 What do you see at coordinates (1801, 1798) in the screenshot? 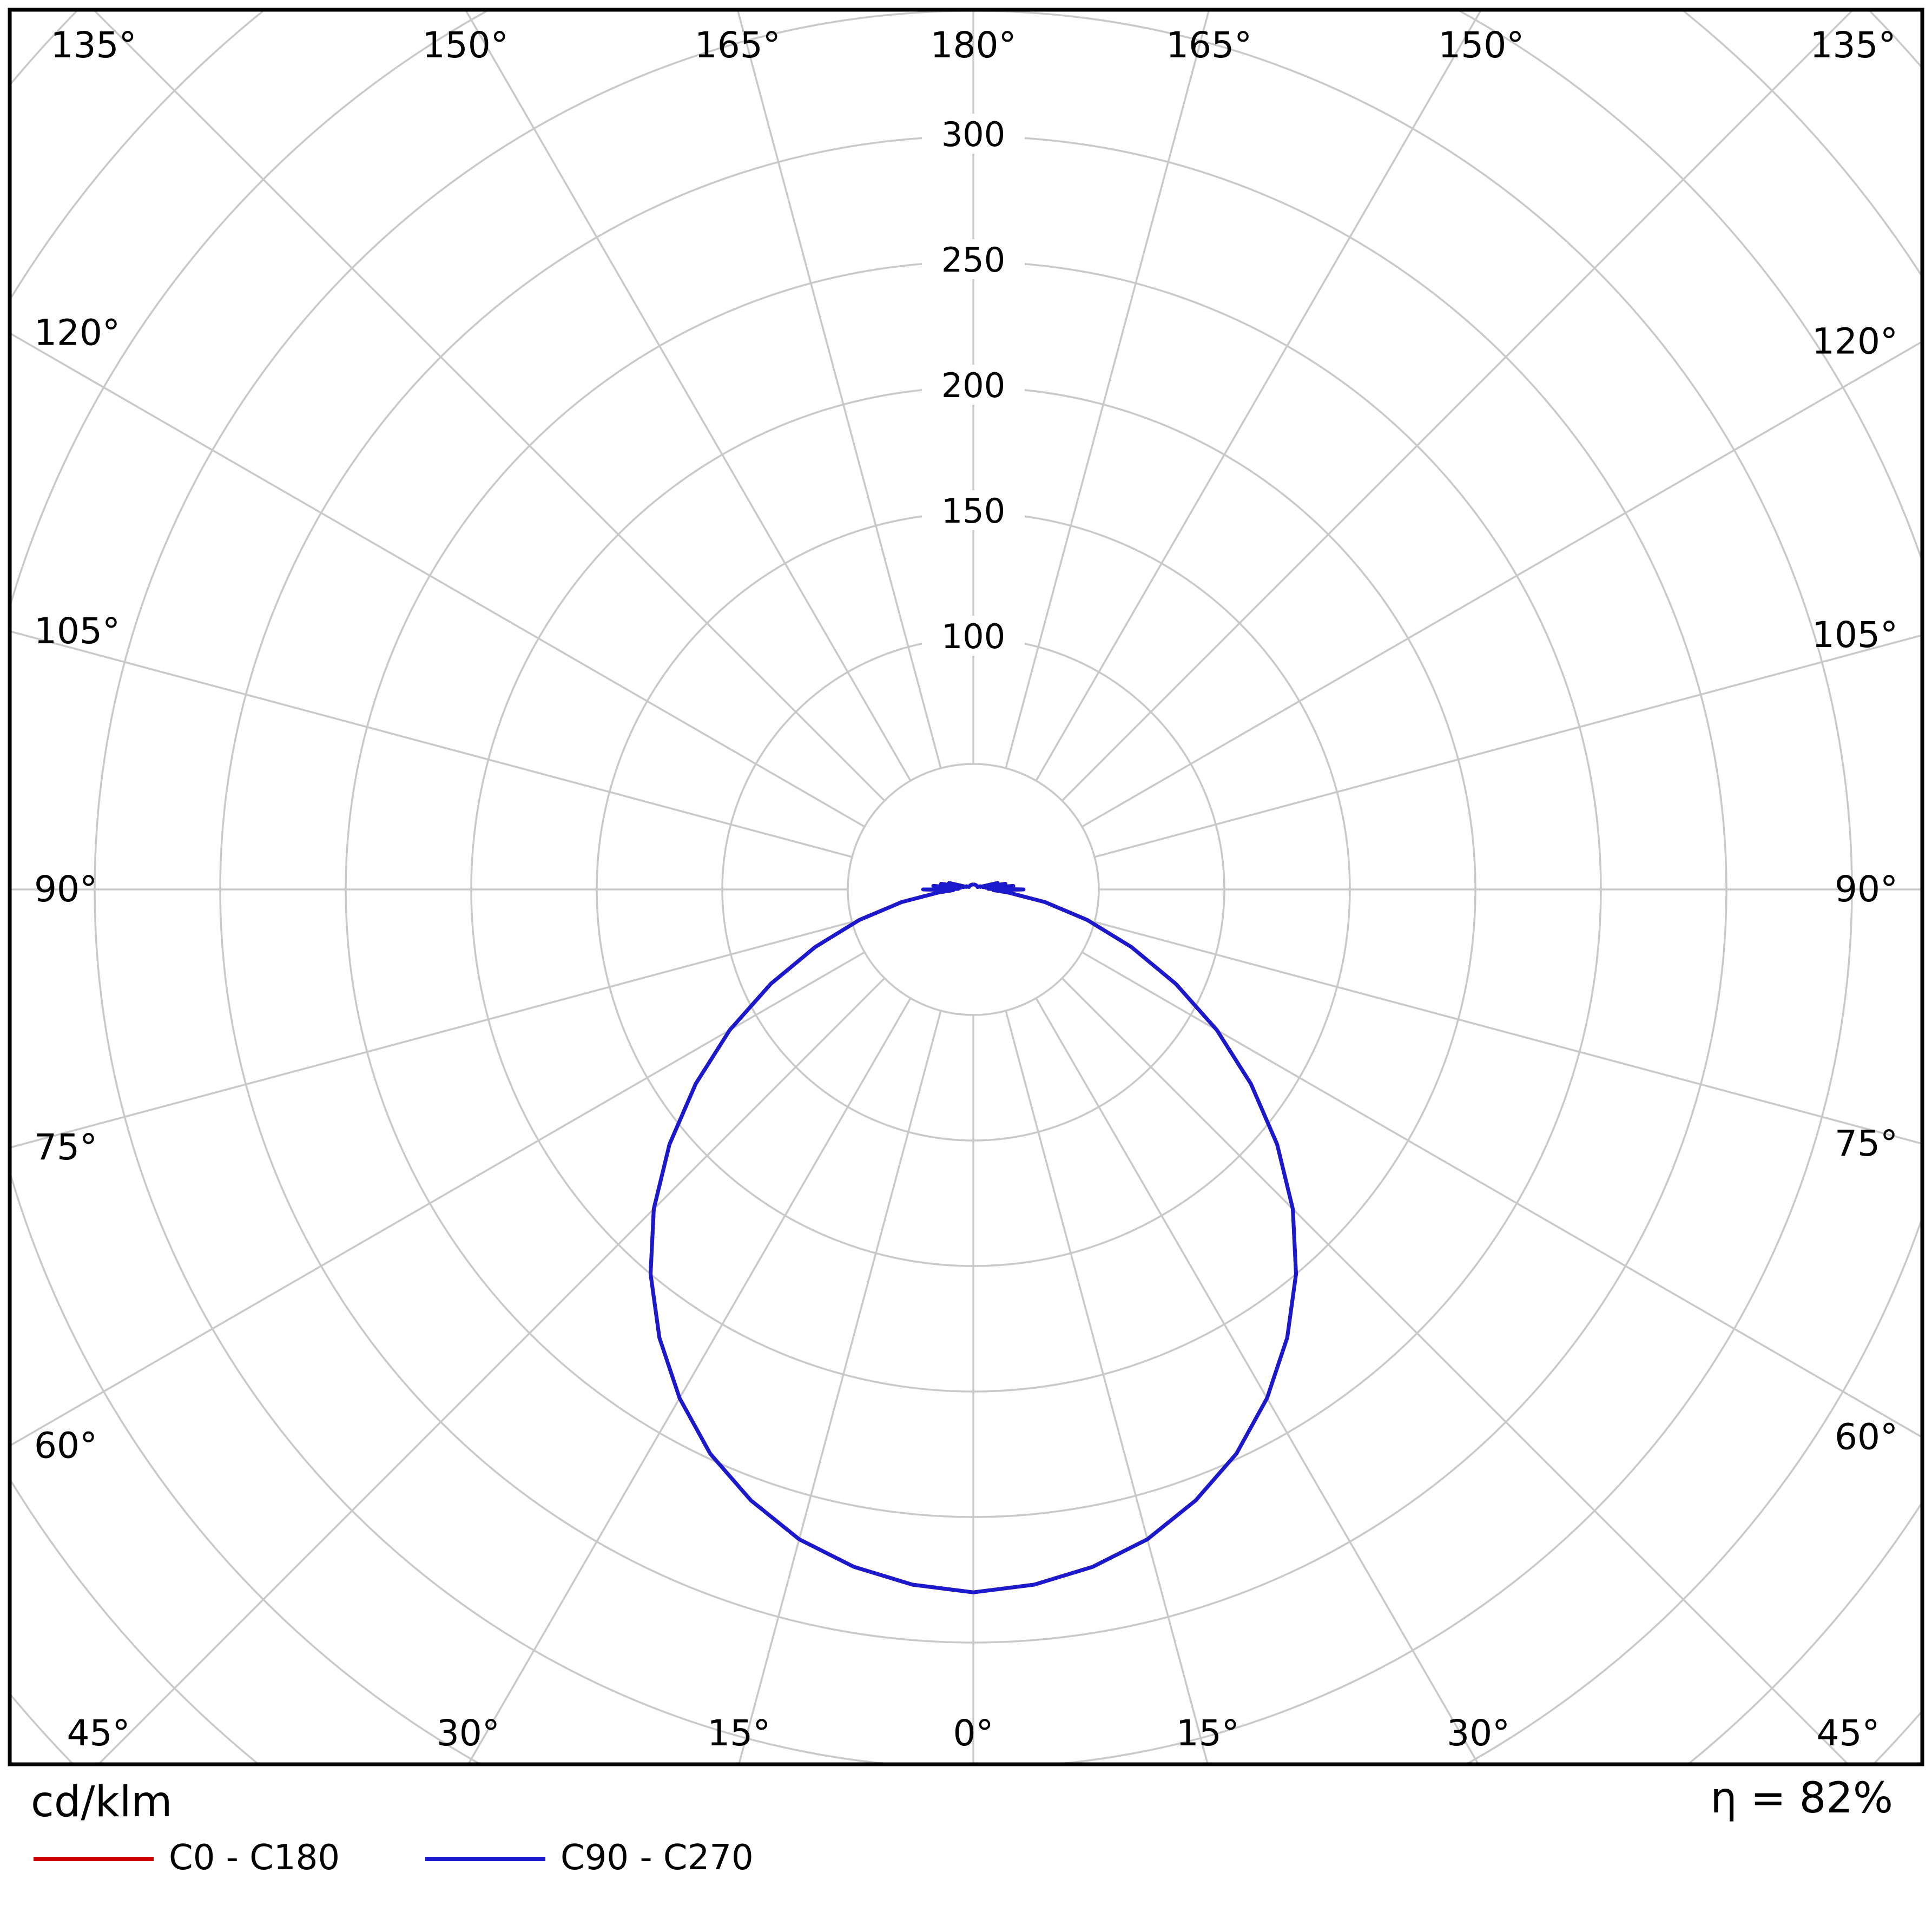
I see `efficiency-label: η = 82%` at bounding box center [1801, 1798].